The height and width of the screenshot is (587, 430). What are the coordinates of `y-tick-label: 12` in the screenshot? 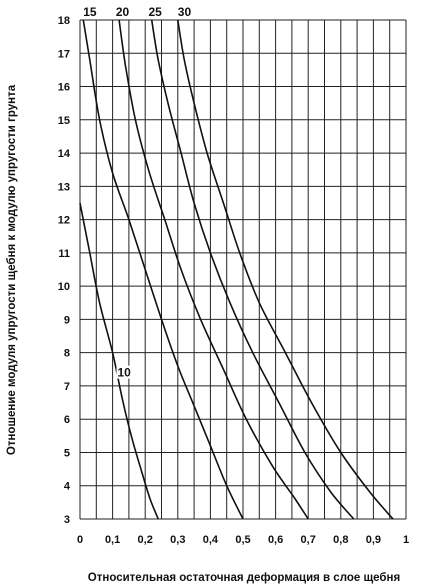 It's located at (64, 221).